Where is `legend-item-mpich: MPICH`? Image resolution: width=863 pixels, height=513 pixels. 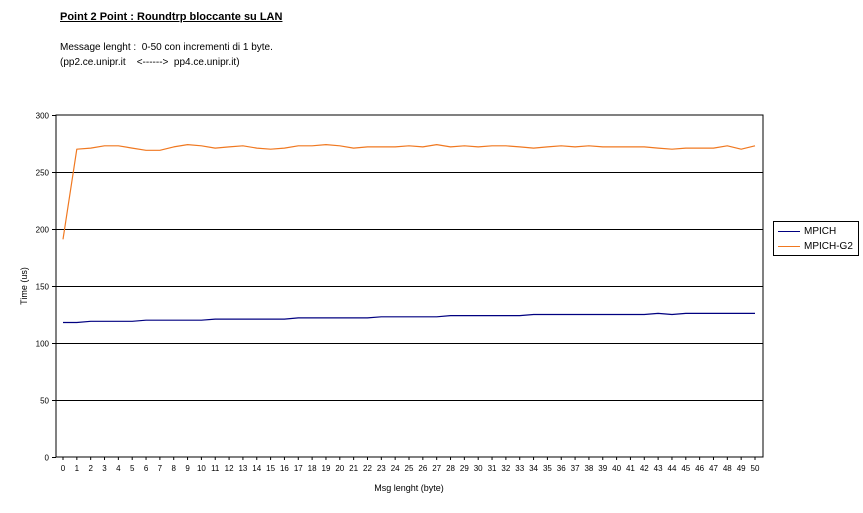 legend-item-mpich: MPICH is located at coordinates (807, 231).